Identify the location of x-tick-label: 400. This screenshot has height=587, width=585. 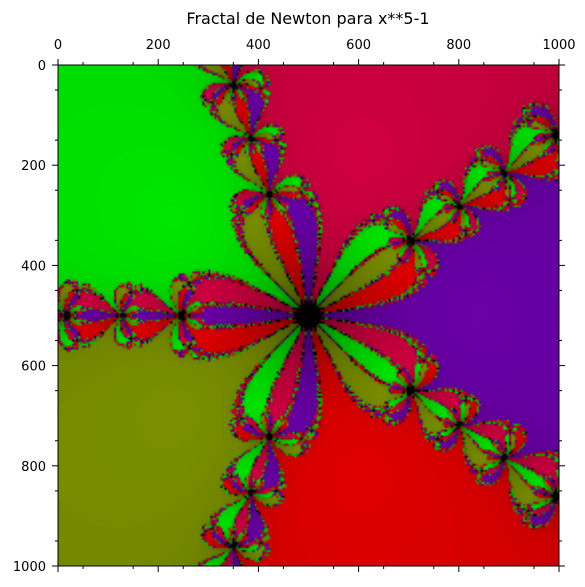
(258, 45).